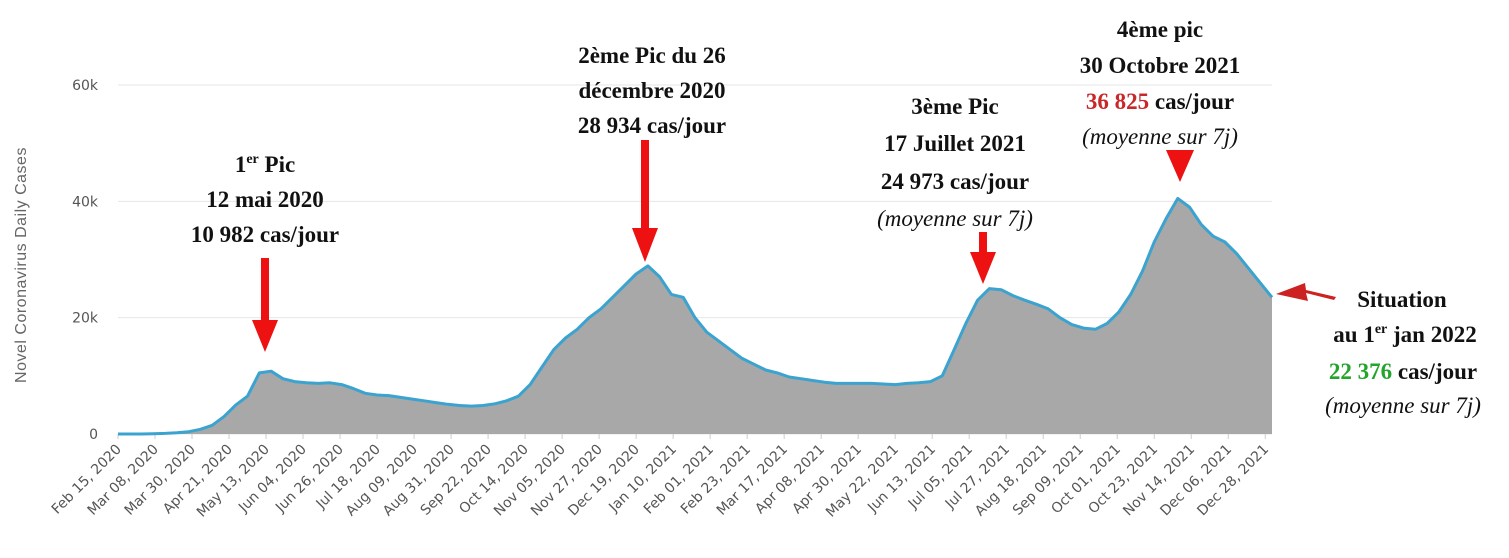  Describe the element at coordinates (85, 319) in the screenshot. I see `y-tick-label: 20k` at that location.